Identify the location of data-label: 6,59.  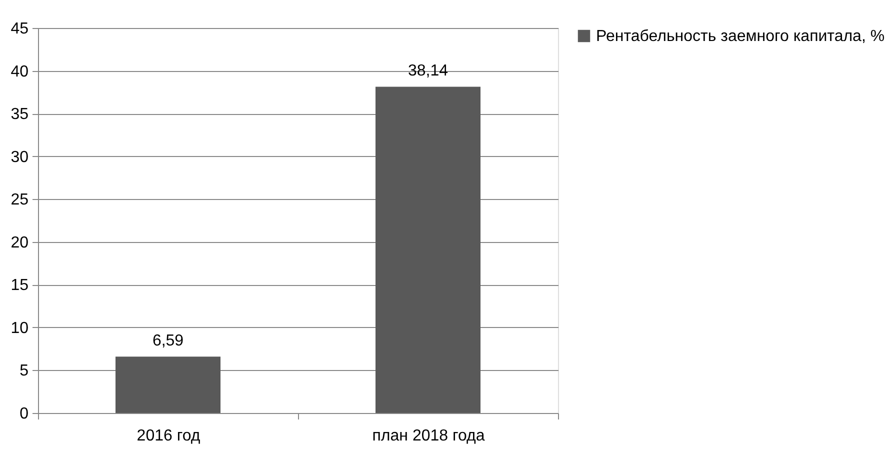
(168, 341).